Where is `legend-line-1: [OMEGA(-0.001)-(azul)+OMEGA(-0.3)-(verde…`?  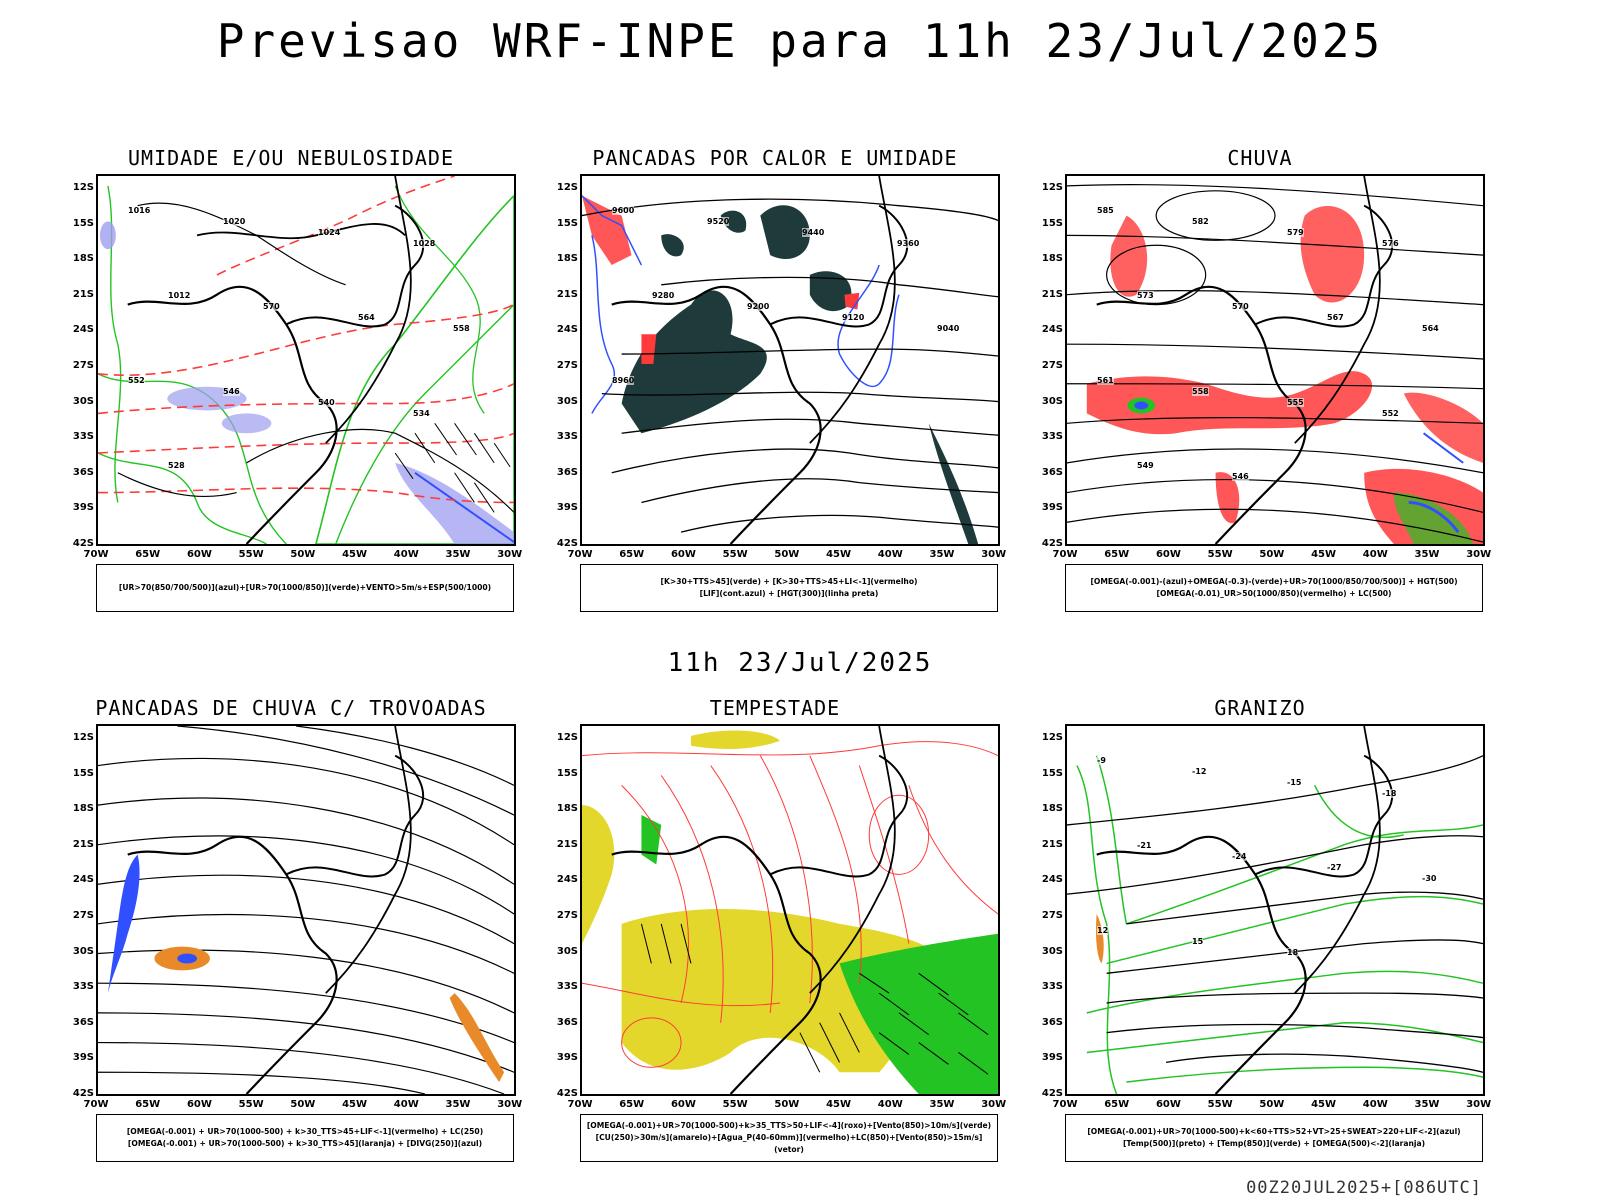
legend-line-1: [OMEGA(-0.001)-(azul)+OMEGA(-0.3)-(verde… is located at coordinates (1274, 581).